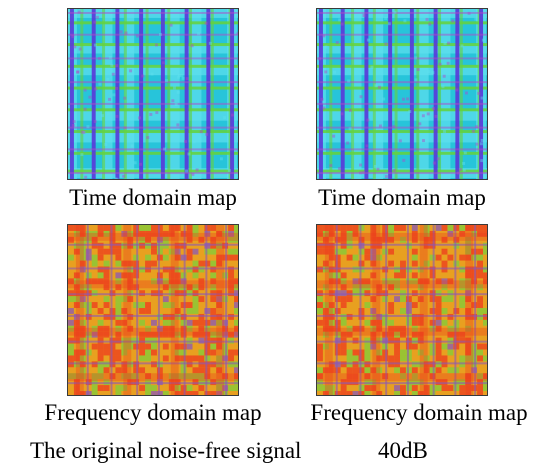 The width and height of the screenshot is (550, 472). What do you see at coordinates (402, 197) in the screenshot?
I see `time-domain-caption-right: Time domain map` at bounding box center [402, 197].